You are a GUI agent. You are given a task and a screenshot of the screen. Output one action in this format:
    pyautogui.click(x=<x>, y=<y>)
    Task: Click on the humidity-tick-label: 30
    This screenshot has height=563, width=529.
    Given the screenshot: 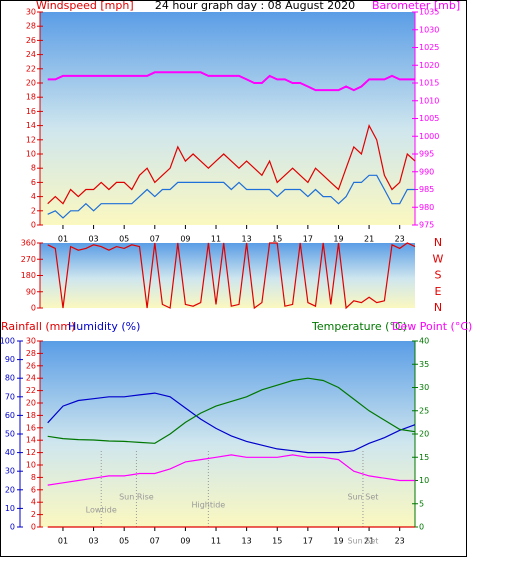 What is the action you would take?
    pyautogui.click(x=10, y=471)
    